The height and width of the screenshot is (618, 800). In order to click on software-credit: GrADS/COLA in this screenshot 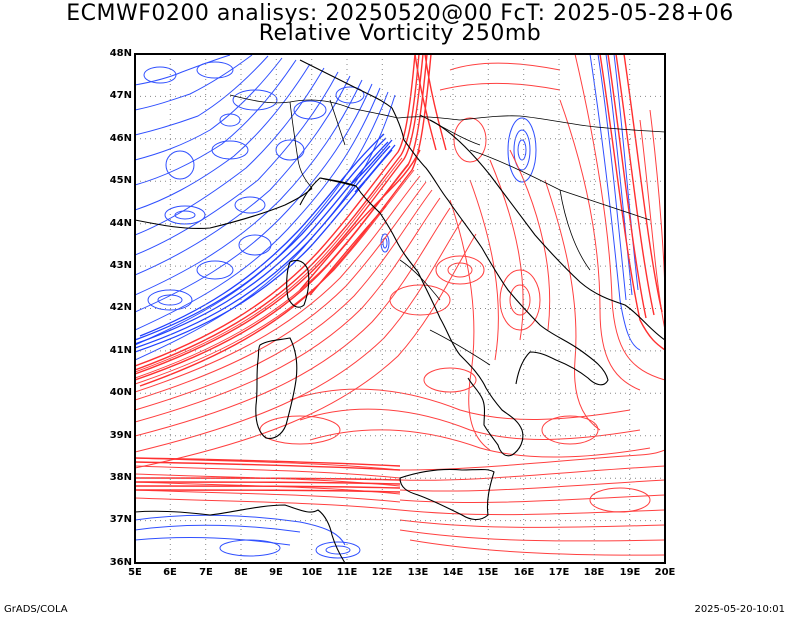, I will do `click(36, 609)`.